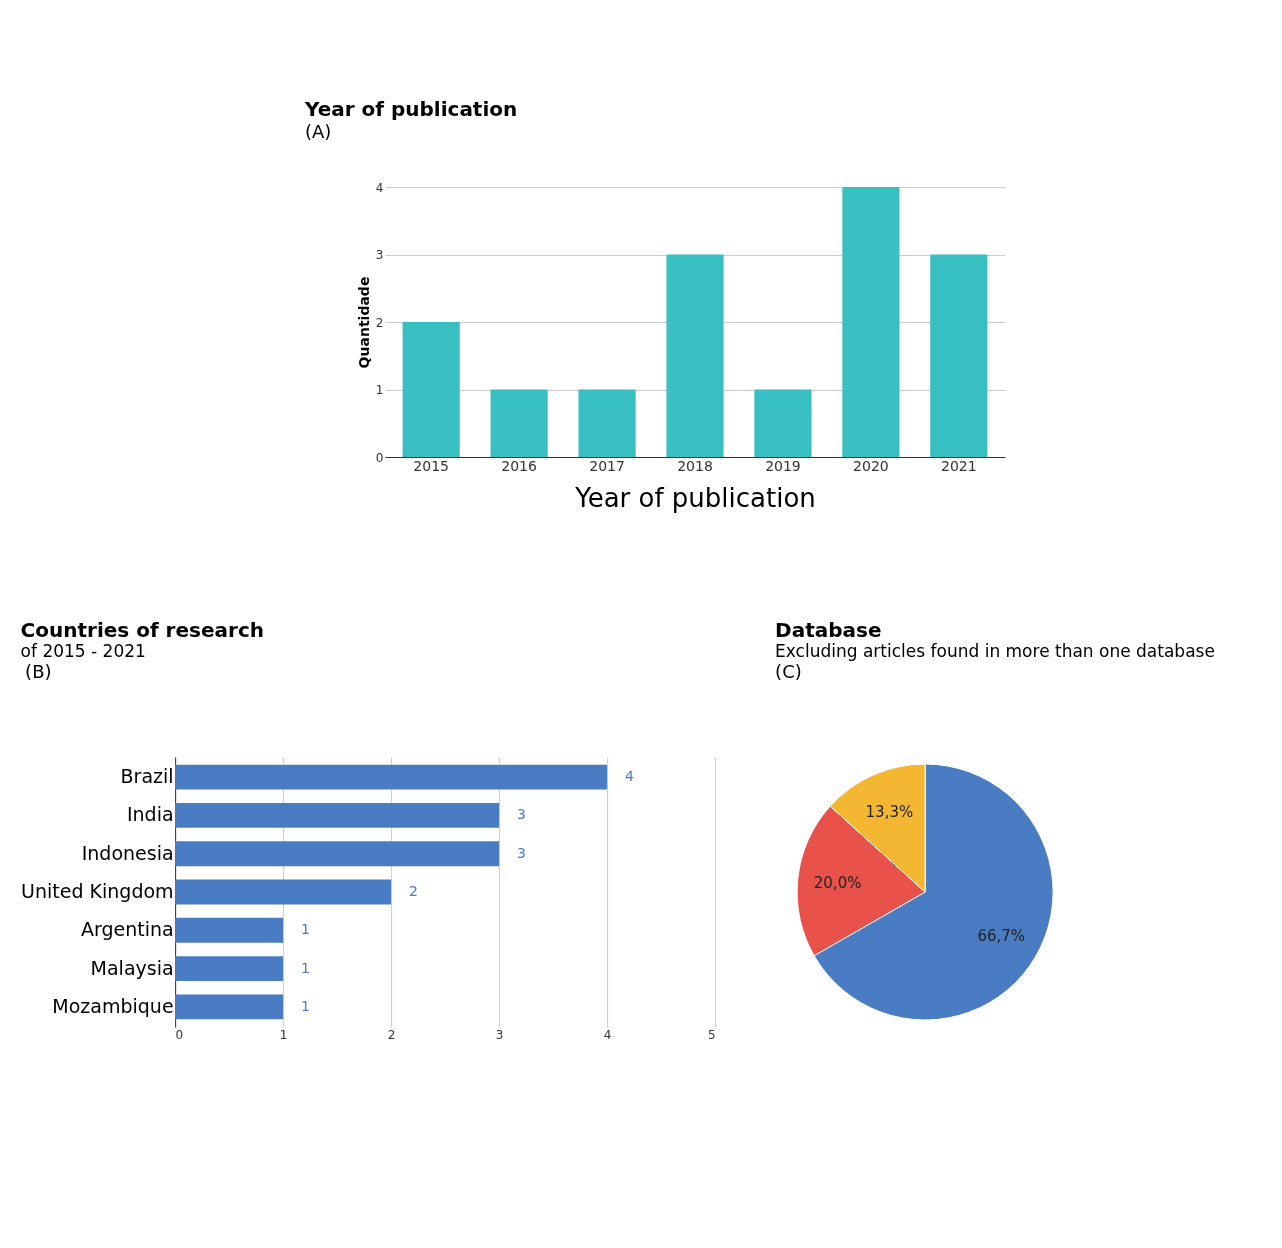 Image resolution: width=1282 pixels, height=1248 pixels. I want to click on y-tick-label: 4, so click(379, 187).